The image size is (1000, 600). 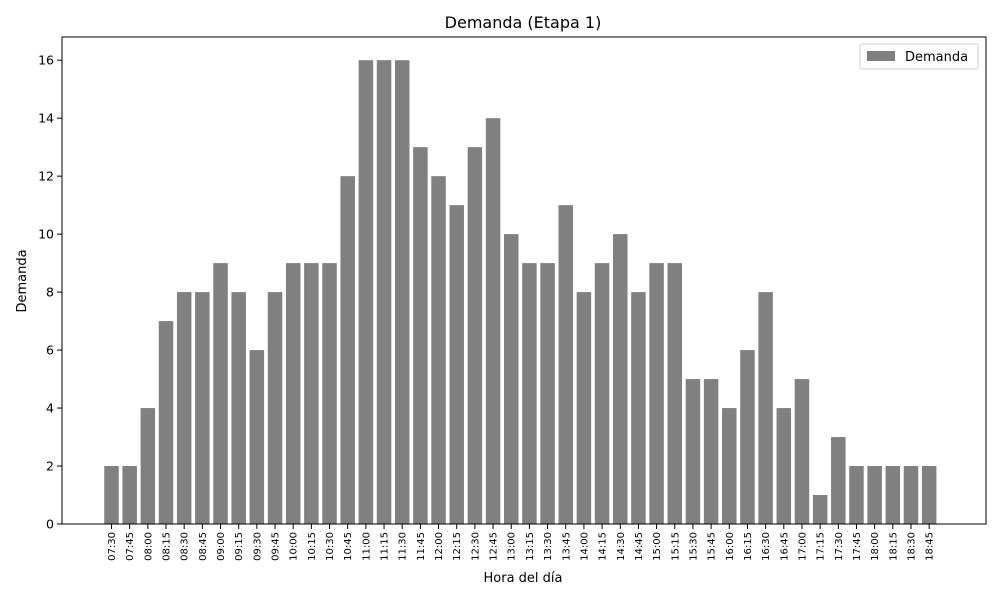 I want to click on bar-15:45, so click(x=711, y=451).